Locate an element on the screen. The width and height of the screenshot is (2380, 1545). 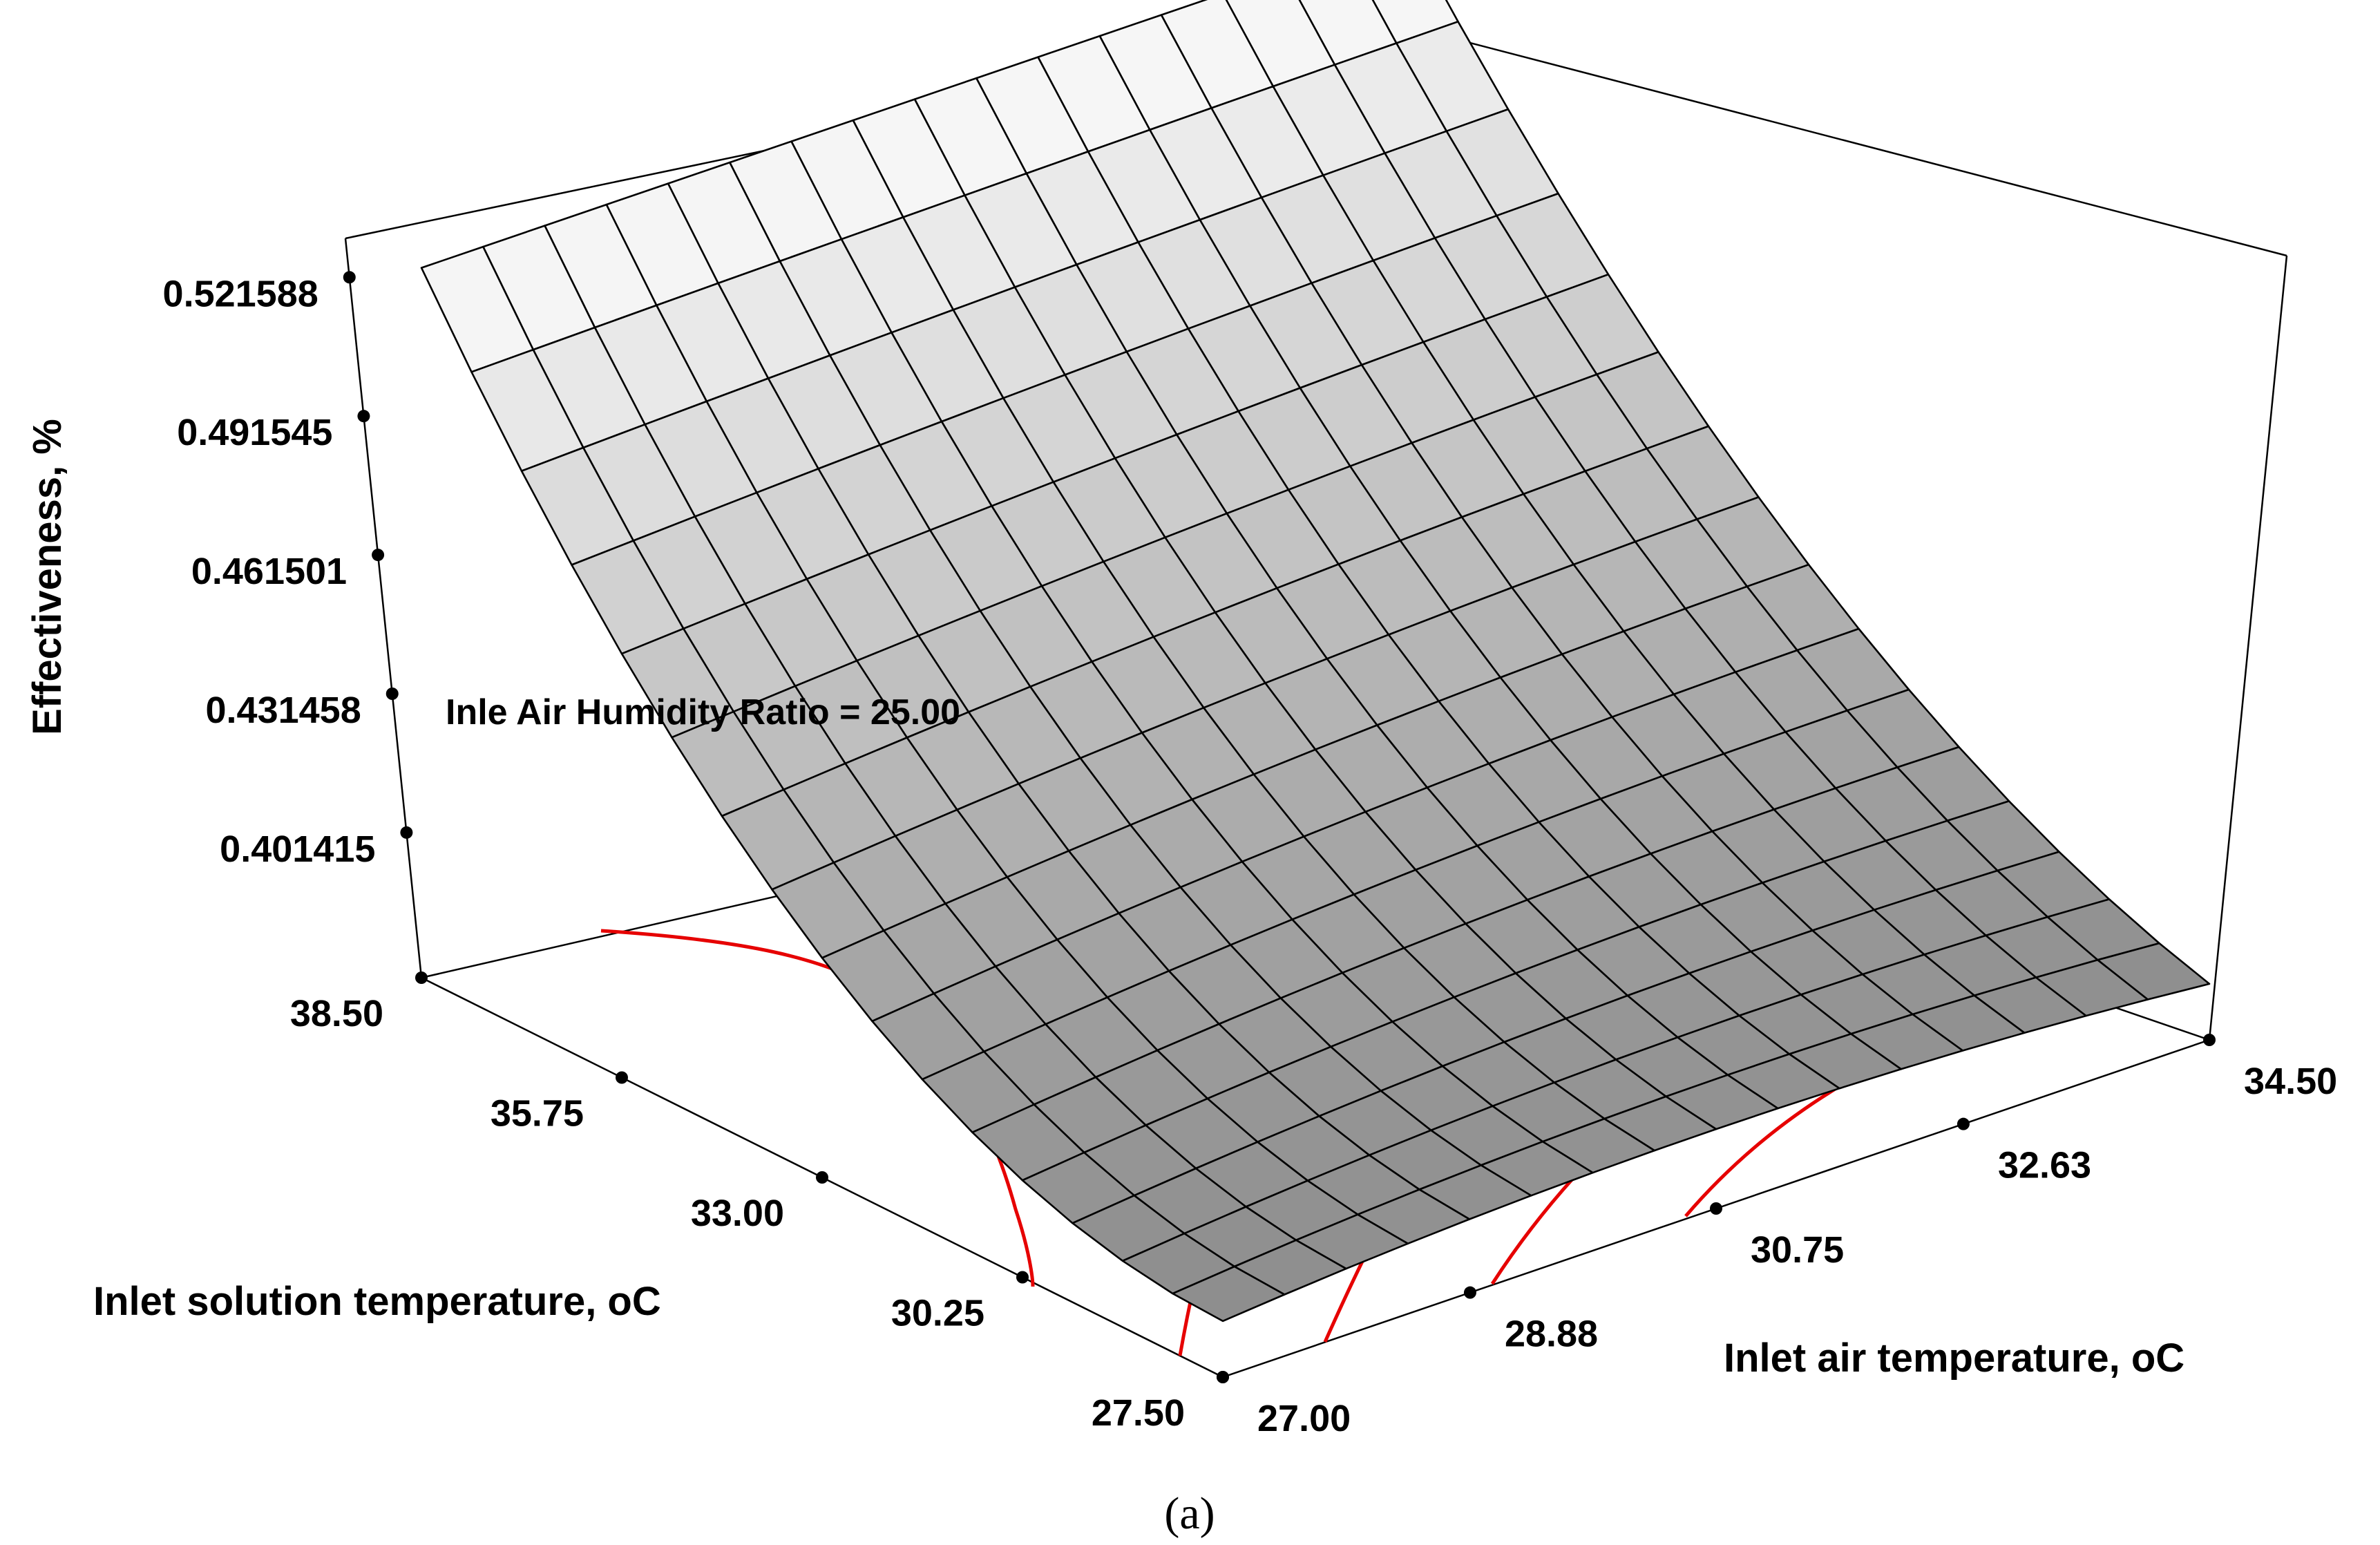
z-tick-label: 0.431458 is located at coordinates (283, 710).